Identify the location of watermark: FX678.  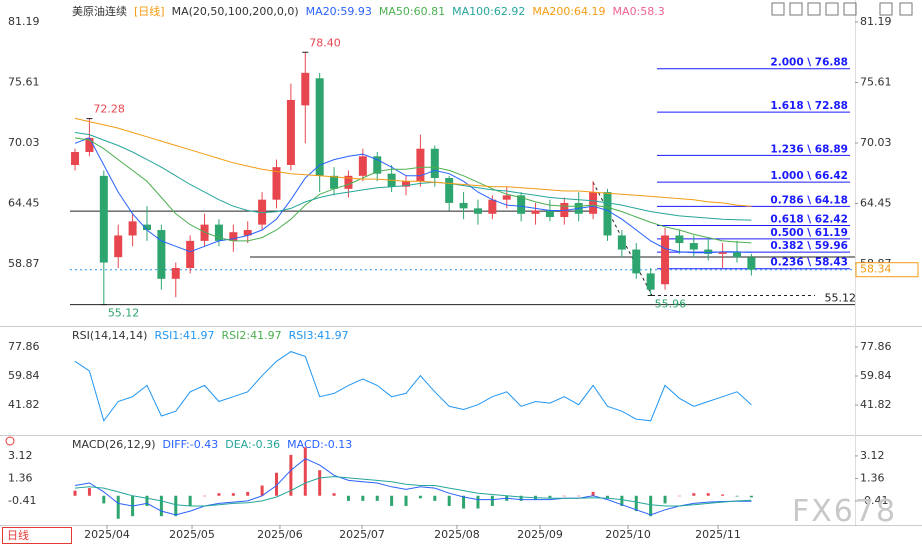
(845, 511).